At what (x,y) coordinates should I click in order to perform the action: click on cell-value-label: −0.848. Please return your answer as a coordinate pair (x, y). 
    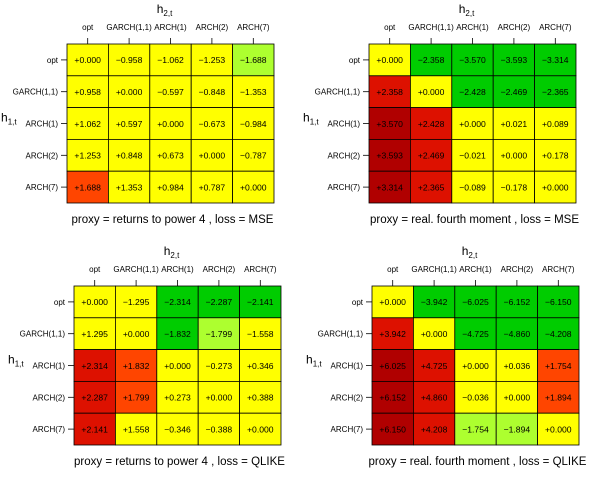
    Looking at the image, I should click on (212, 92).